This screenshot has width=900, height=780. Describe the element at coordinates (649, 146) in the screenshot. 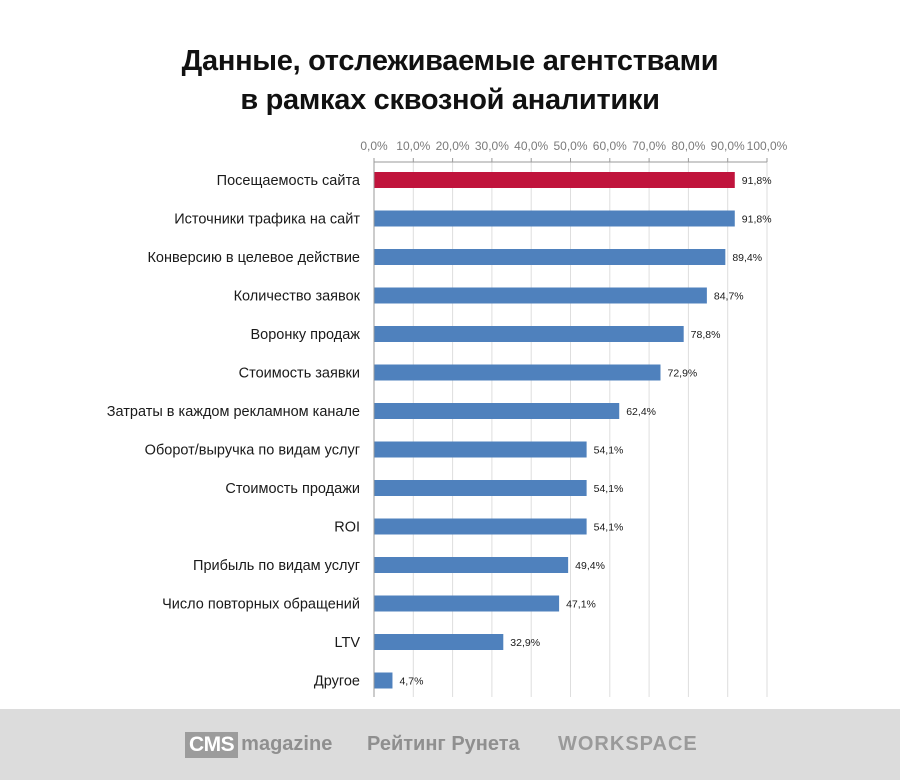

I see `x-tick-label: 70,0%` at that location.